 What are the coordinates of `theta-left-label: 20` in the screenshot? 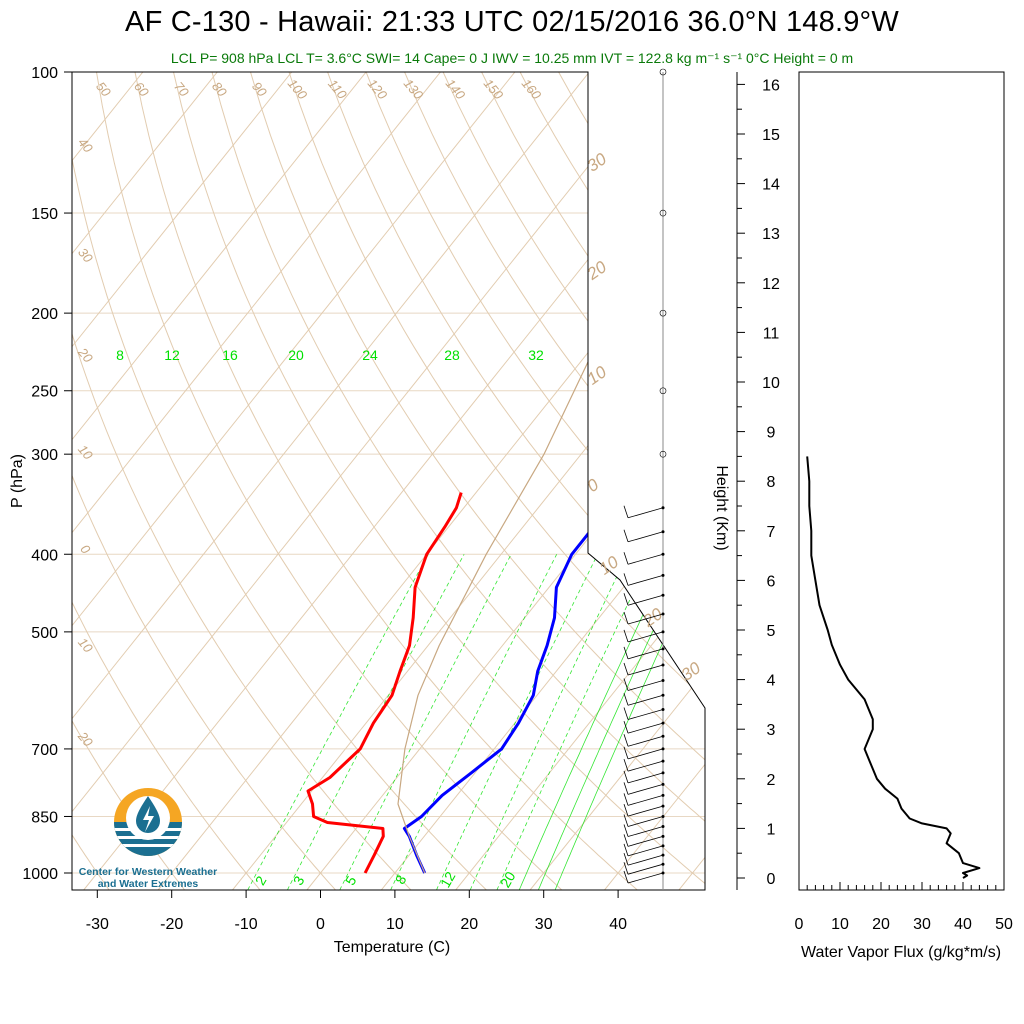 It's located at (85, 355).